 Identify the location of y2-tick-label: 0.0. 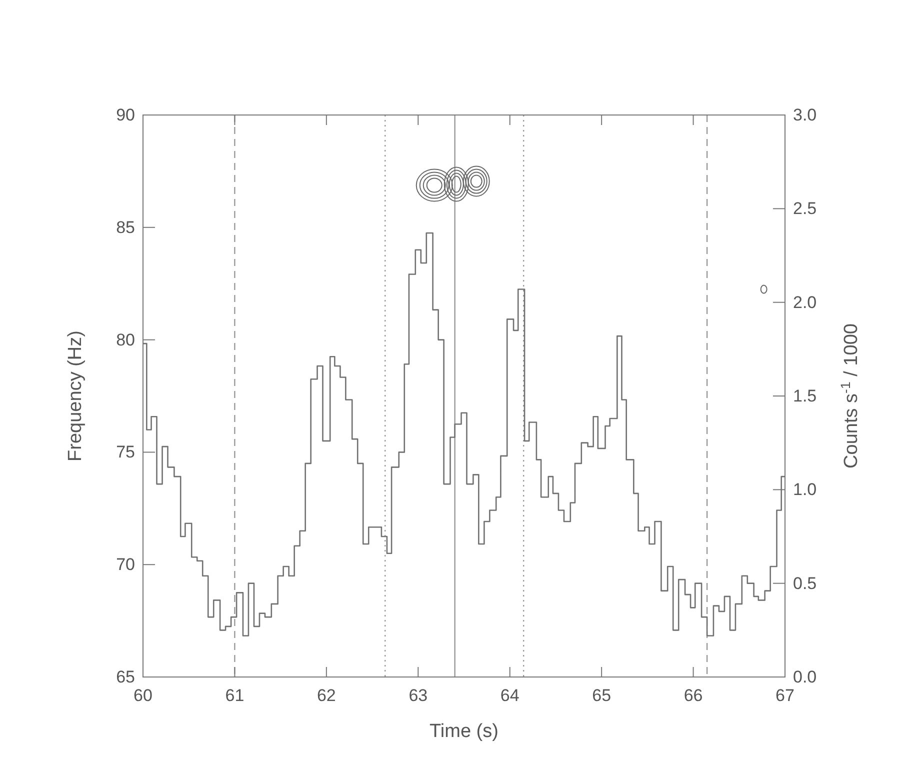
(805, 676).